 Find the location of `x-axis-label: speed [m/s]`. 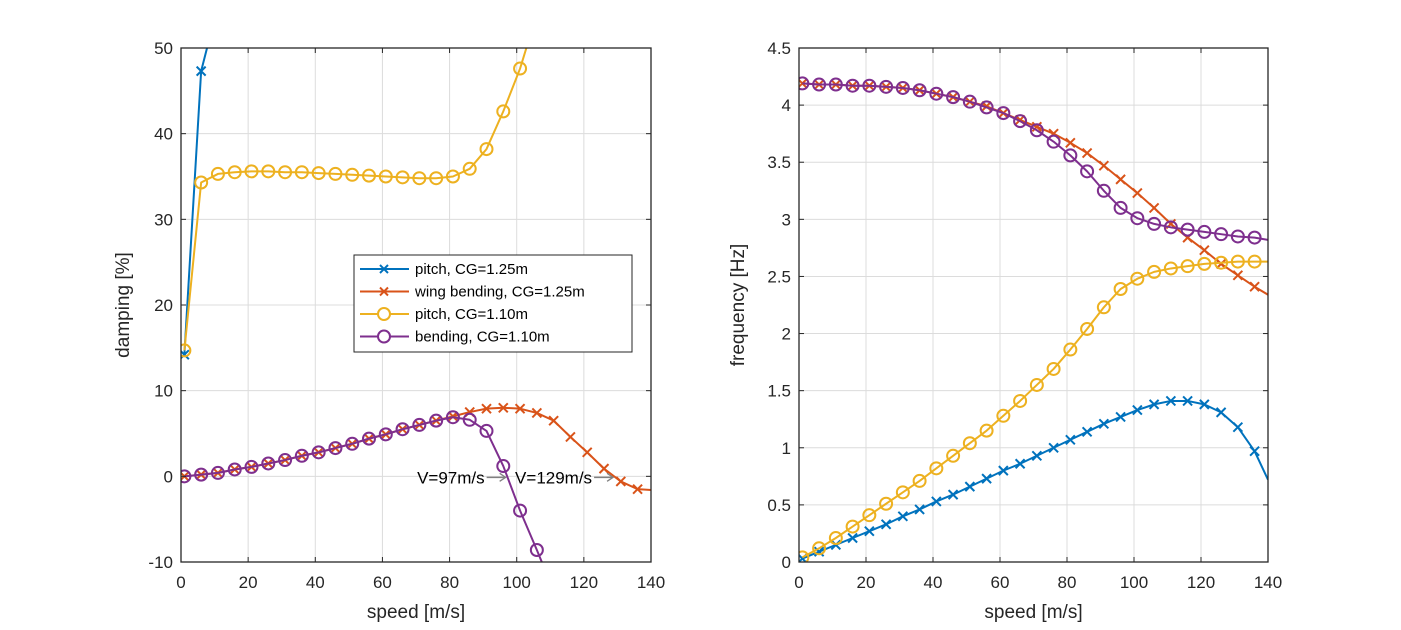

x-axis-label: speed [m/s] is located at coordinates (416, 612).